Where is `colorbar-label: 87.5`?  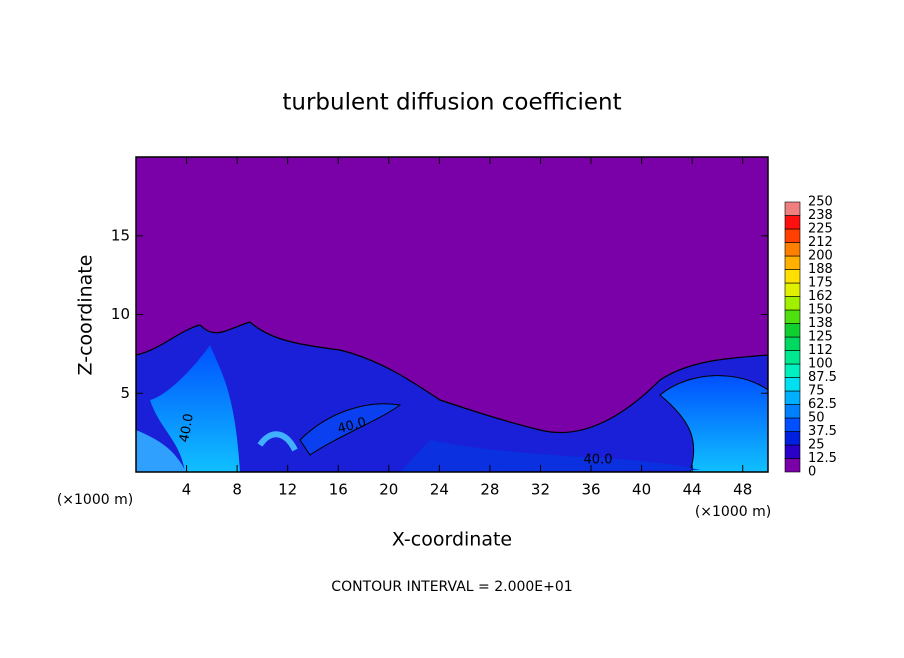 colorbar-label: 87.5 is located at coordinates (822, 377).